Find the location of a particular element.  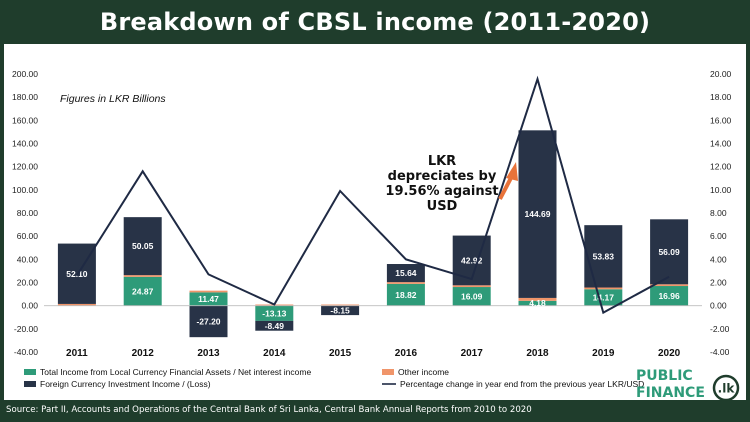

y-tick-right: 2.00 is located at coordinates (718, 283).